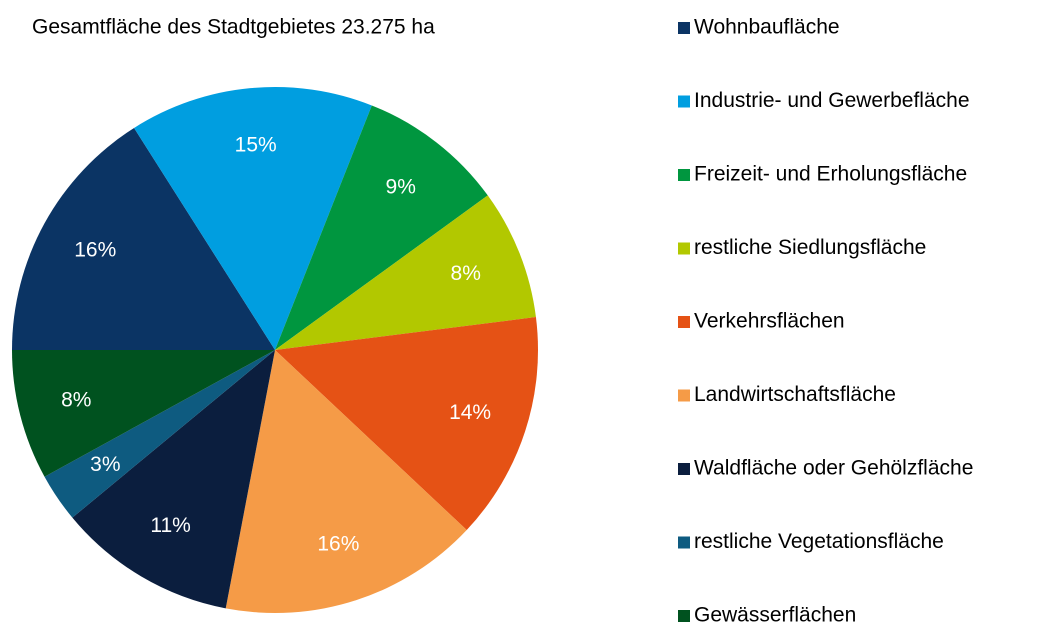 The height and width of the screenshot is (628, 1053). What do you see at coordinates (830, 174) in the screenshot?
I see `legend-label: Freizeit- und Erholungsfläche` at bounding box center [830, 174].